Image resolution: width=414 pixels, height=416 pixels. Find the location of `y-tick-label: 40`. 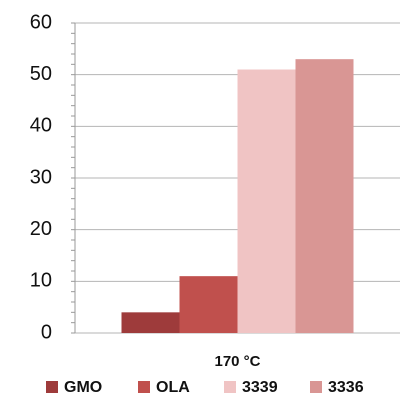

y-tick-label: 40 is located at coordinates (41, 126).